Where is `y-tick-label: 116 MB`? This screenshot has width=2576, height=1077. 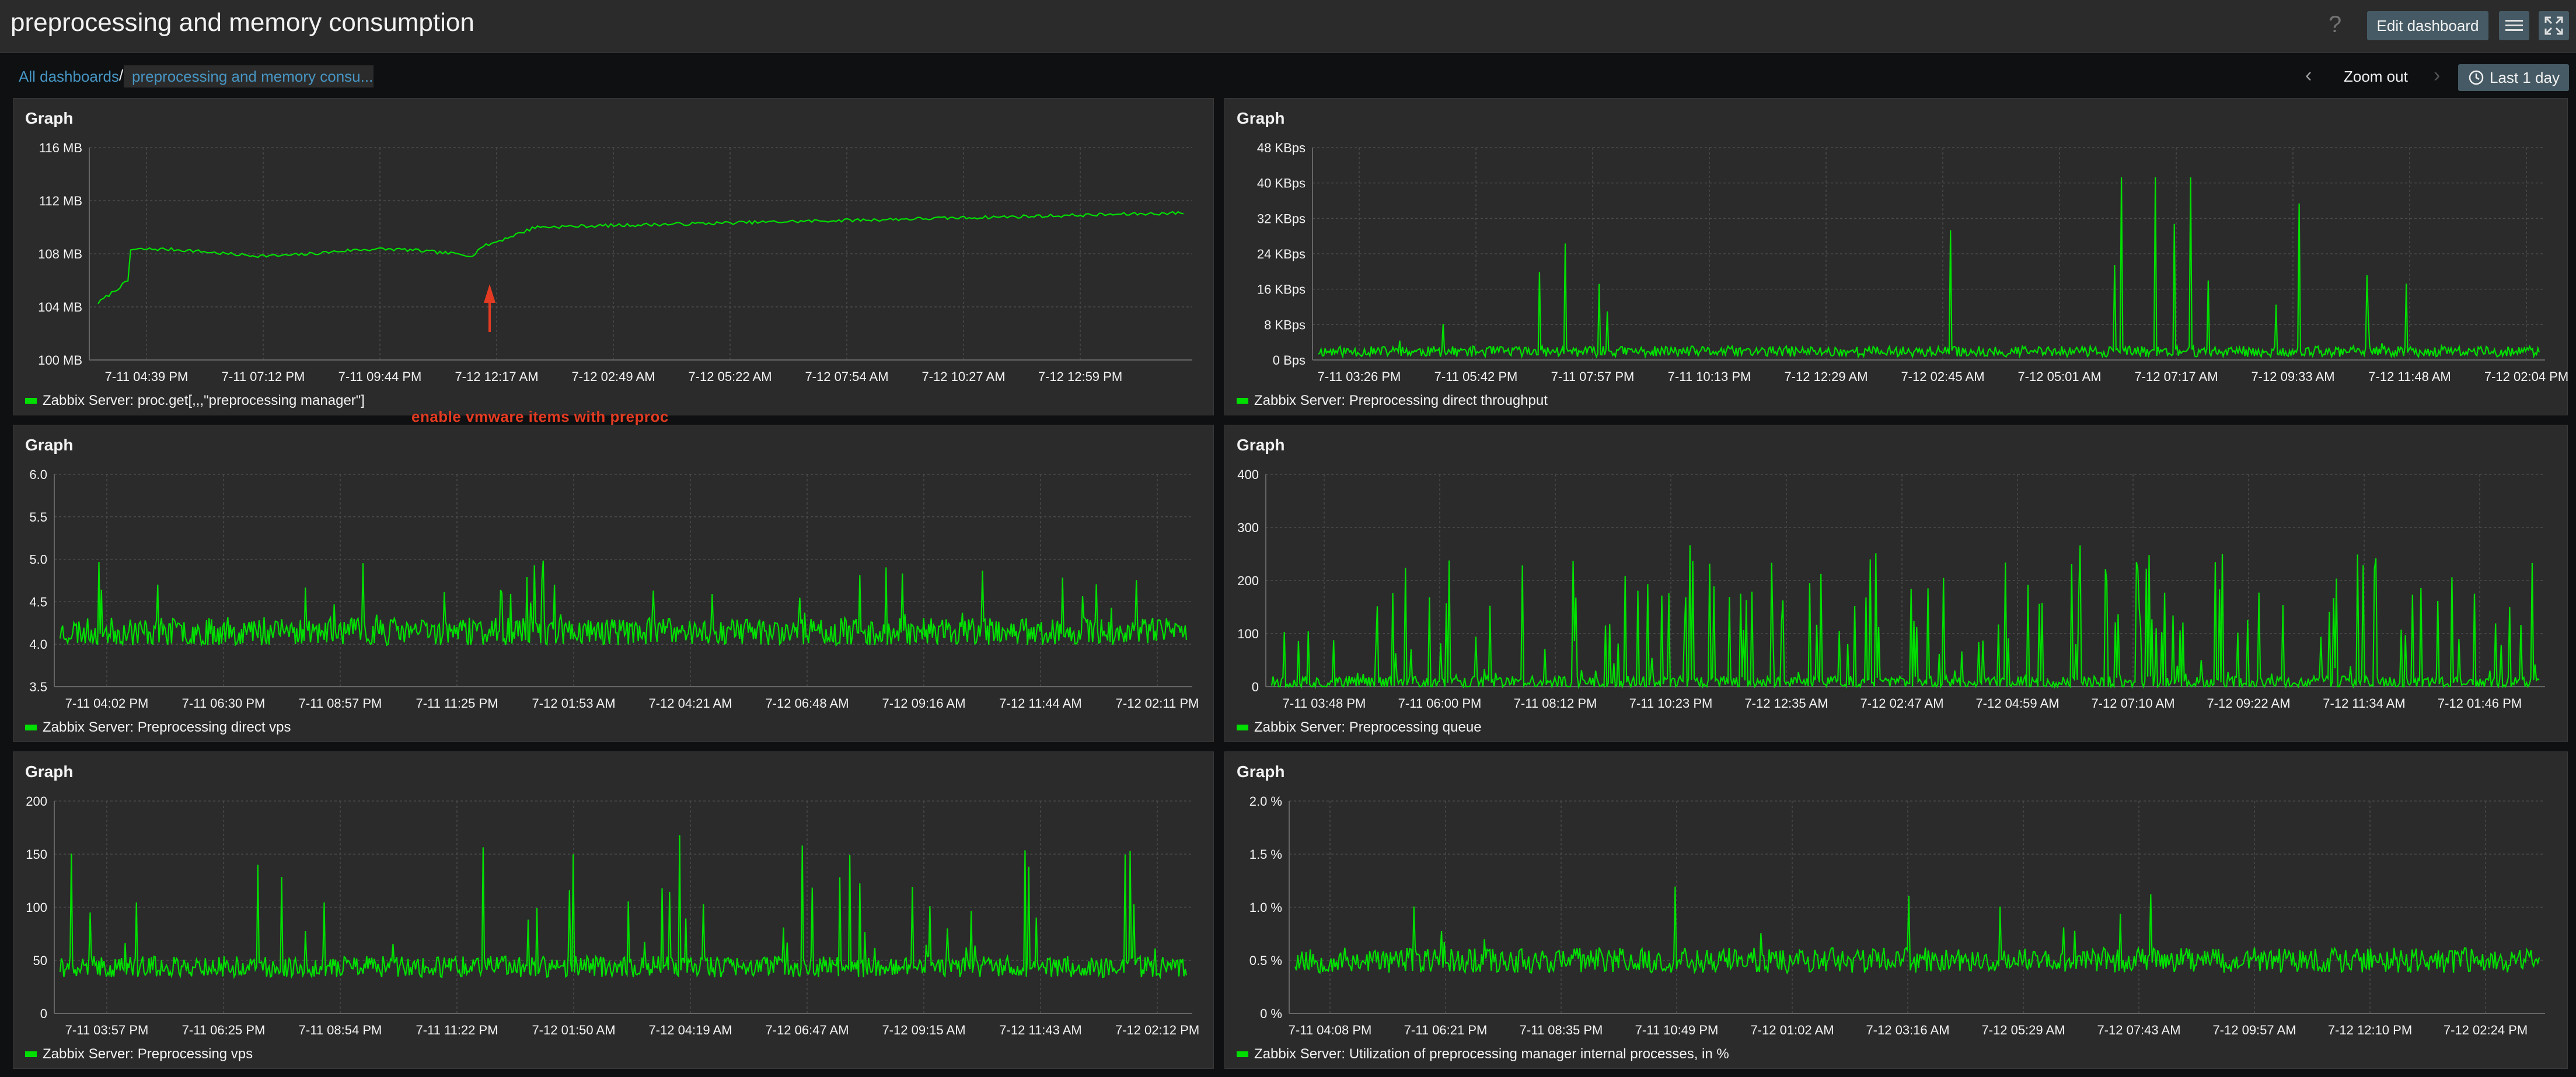 y-tick-label: 116 MB is located at coordinates (60, 148).